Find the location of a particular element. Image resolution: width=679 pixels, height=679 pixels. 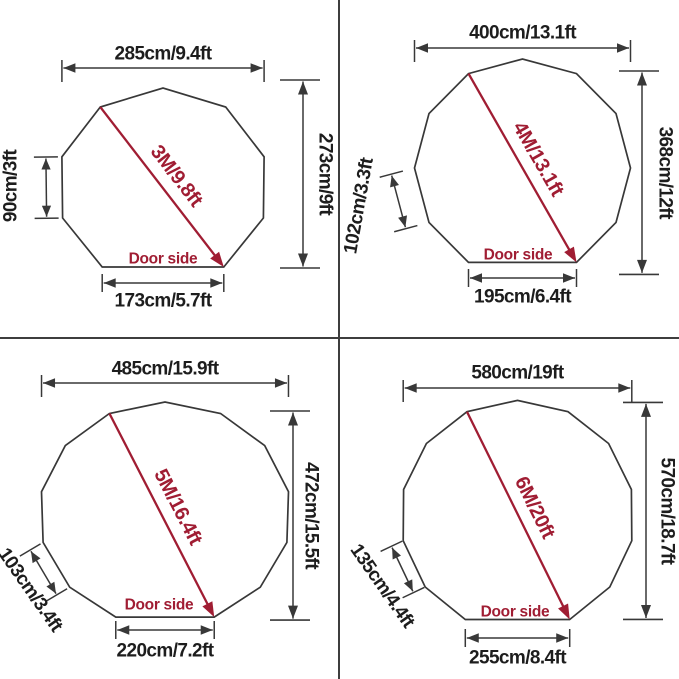

top-width-label: 285cm/9.4ft is located at coordinates (164, 54).